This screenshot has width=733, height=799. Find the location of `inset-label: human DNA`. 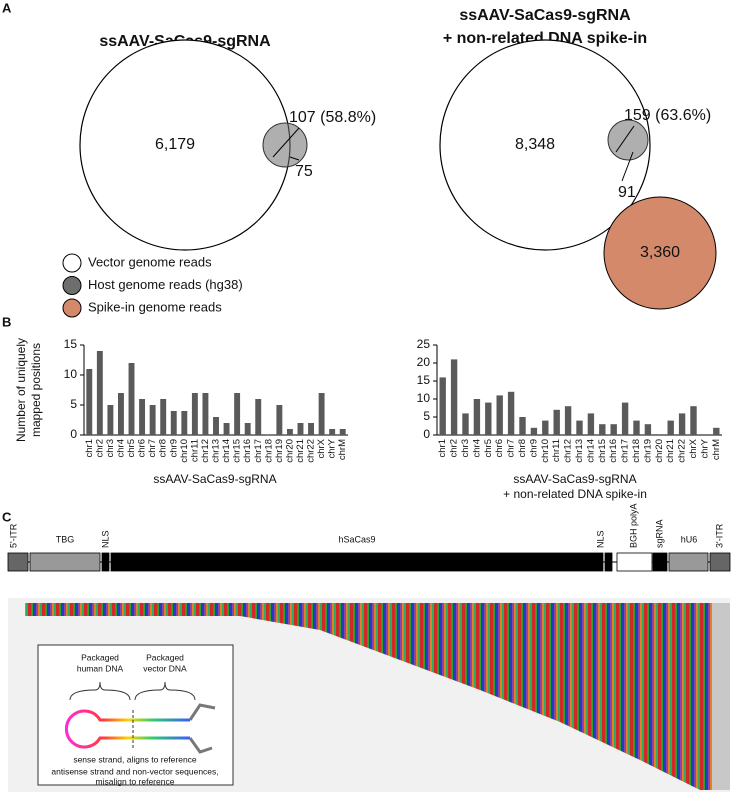

inset-label: human DNA is located at coordinates (100, 668).